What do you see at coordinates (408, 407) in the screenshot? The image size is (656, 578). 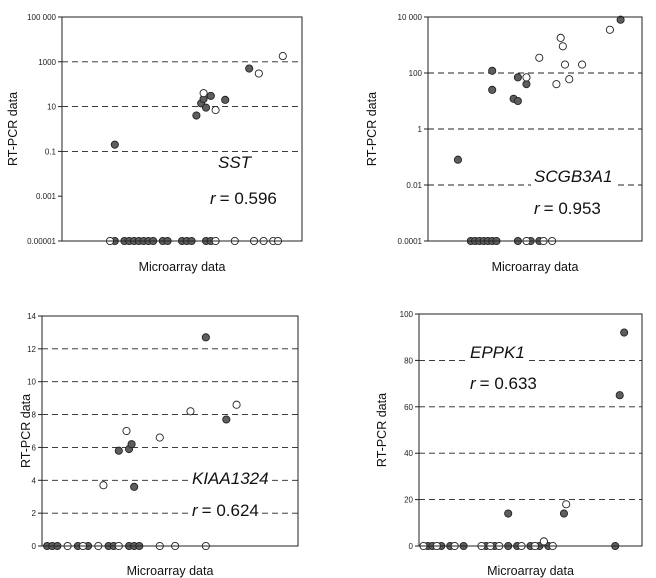 I see `y-tick-label: 60` at bounding box center [408, 407].